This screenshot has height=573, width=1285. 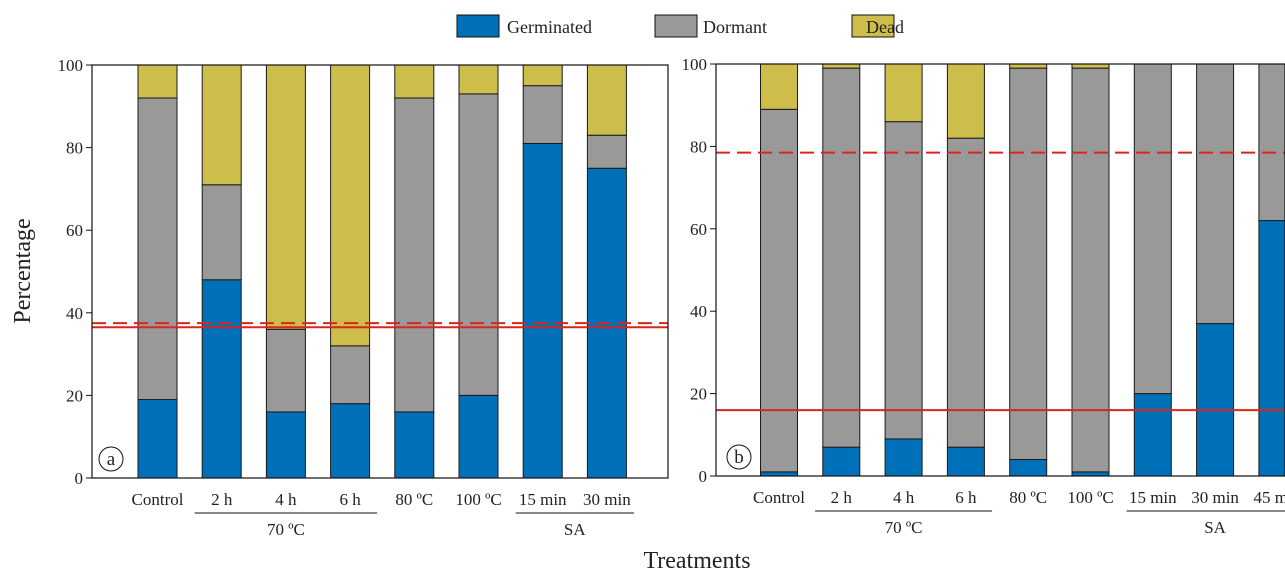 I want to click on panel-label: a, so click(x=111, y=459).